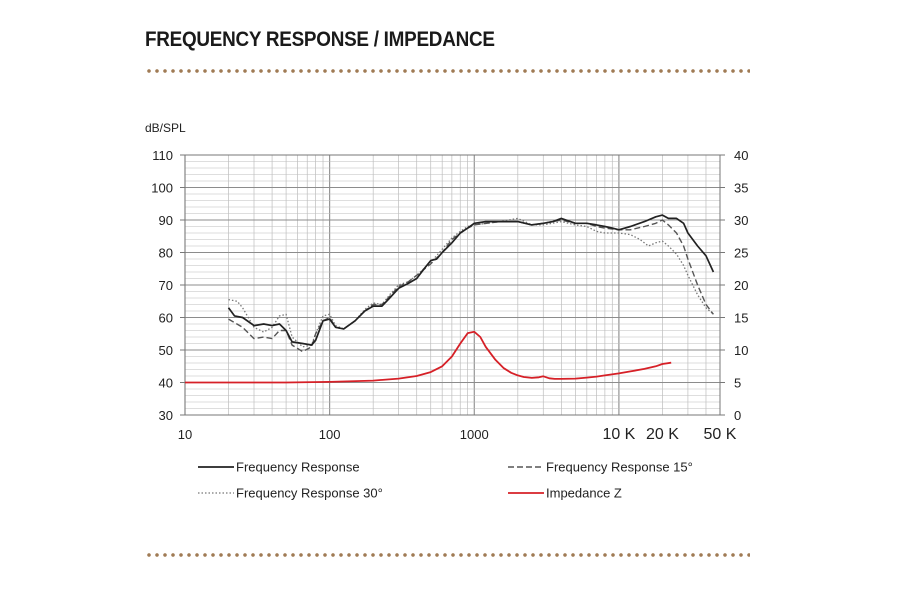 The image size is (900, 600). Describe the element at coordinates (165, 128) in the screenshot. I see `y-axis-label-left: dB/SPL` at that location.